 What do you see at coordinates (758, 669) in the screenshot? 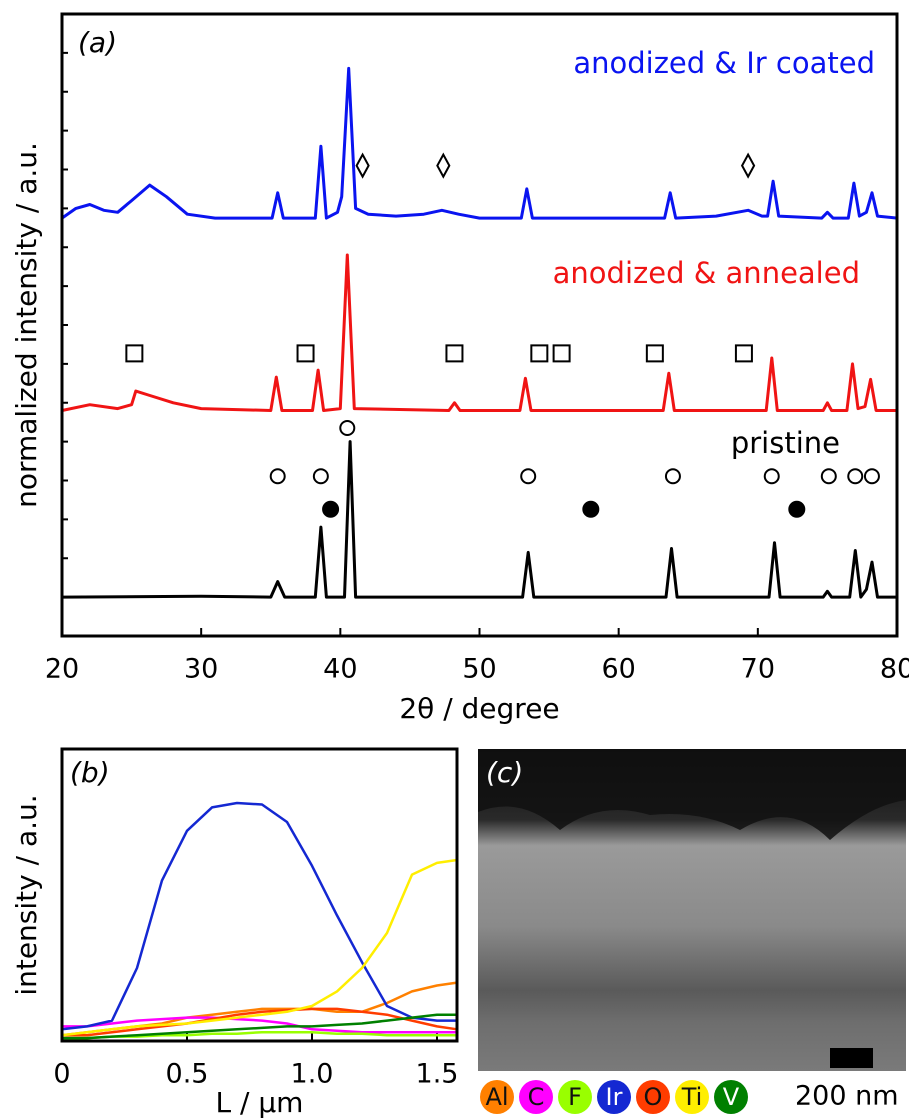
I see `x-tick-label: 70` at bounding box center [758, 669].